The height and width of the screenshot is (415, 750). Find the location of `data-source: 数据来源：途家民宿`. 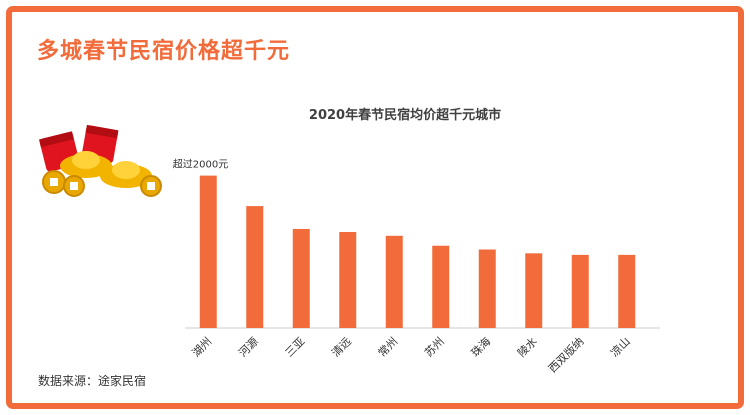

data-source: 数据来源：途家民宿 is located at coordinates (92, 381).